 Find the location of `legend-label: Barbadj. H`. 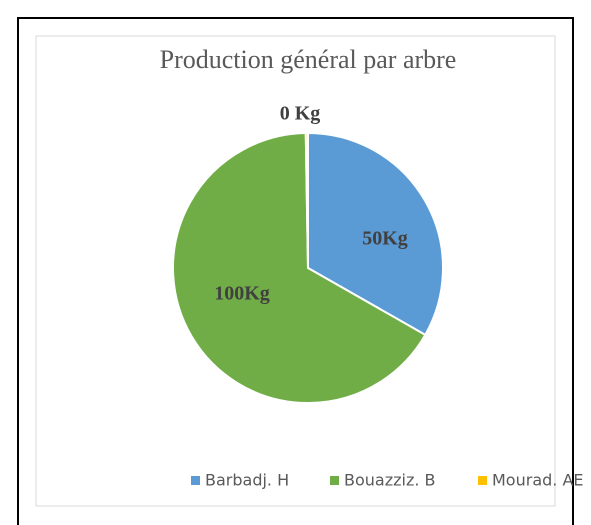

legend-label: Barbadj. H is located at coordinates (247, 480).